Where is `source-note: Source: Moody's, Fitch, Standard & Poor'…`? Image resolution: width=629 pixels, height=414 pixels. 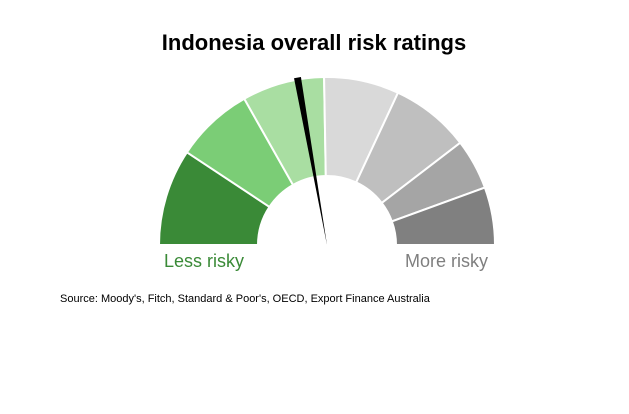
source-note: Source: Moody's, Fitch, Standard & Poor'… is located at coordinates (245, 299).